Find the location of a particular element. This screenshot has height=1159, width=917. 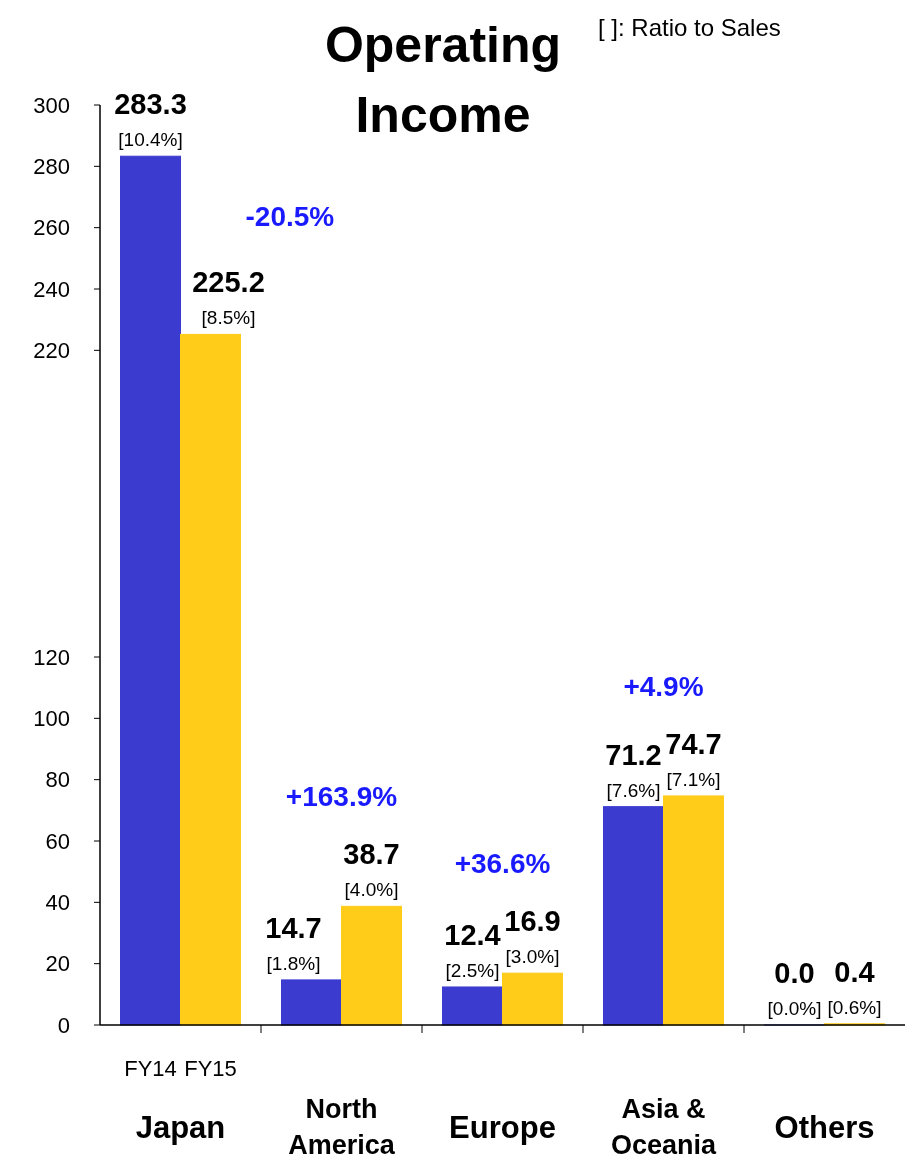

data-label: 12.4 [2.5%] is located at coordinates (472, 949).